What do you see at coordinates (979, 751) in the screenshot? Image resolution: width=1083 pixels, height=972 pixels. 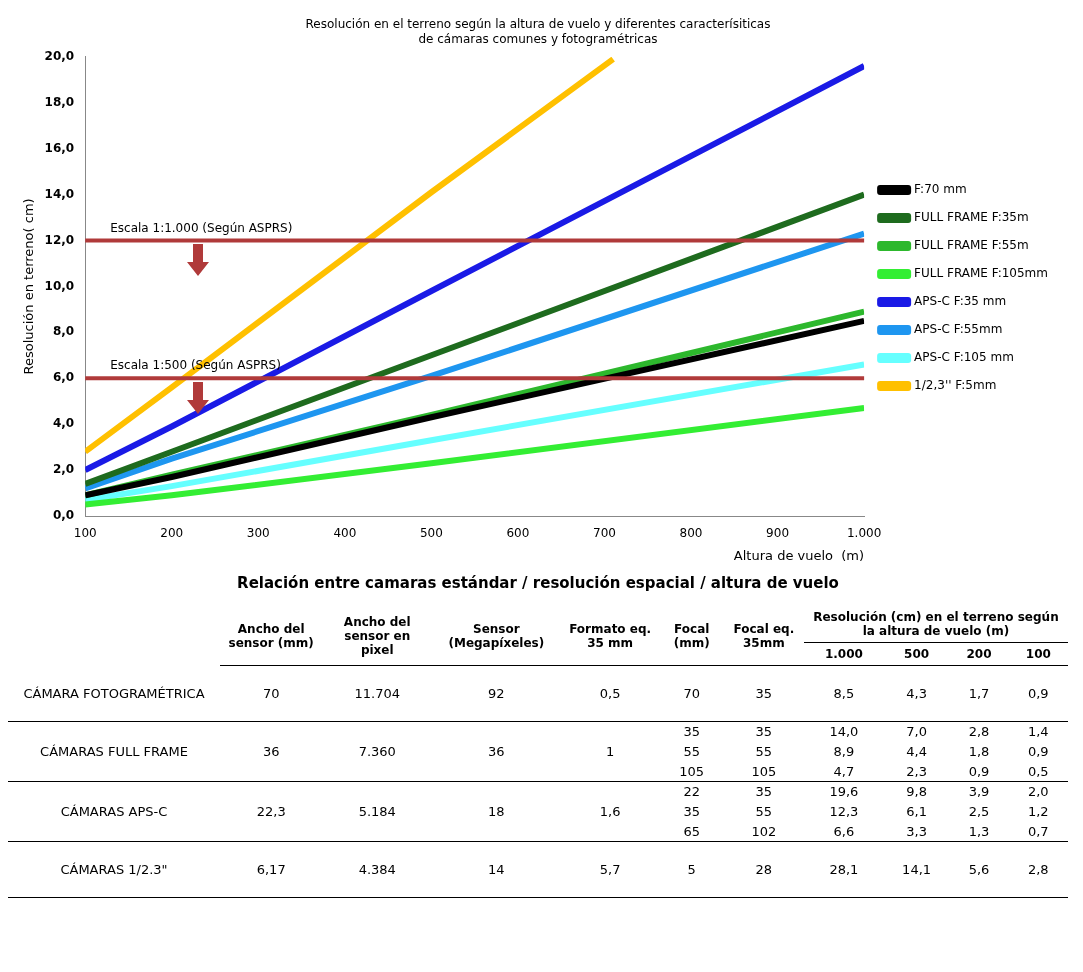 I see `text: 1,8` at bounding box center [979, 751].